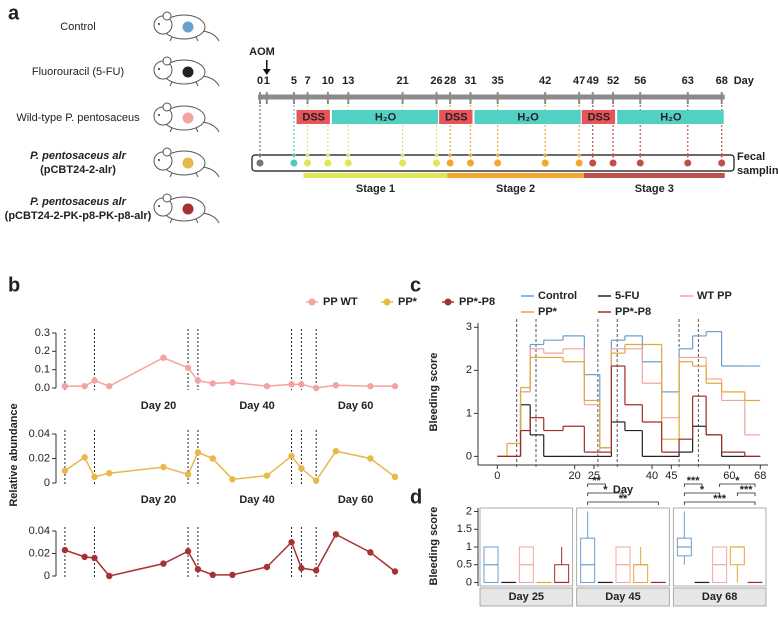 The height and width of the screenshot is (624, 778). What do you see at coordinates (211, 36) in the screenshot?
I see `mouse-tail` at bounding box center [211, 36].